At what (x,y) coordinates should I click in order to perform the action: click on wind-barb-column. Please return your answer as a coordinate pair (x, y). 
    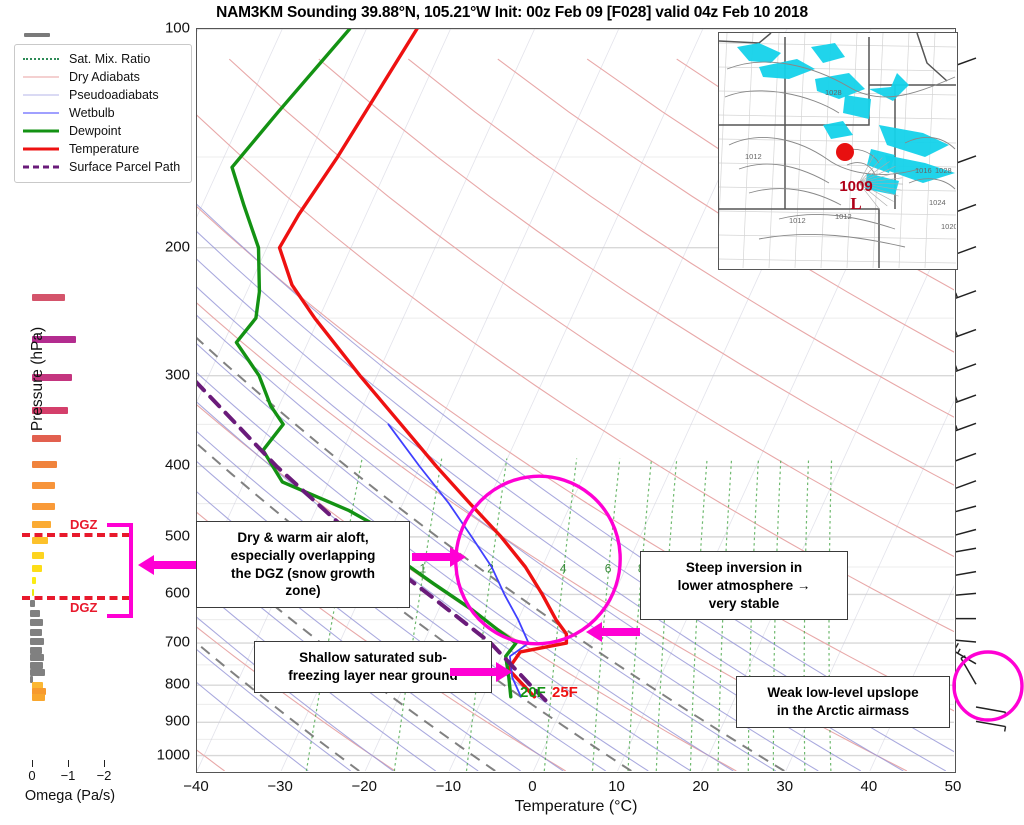
    Looking at the image, I should click on (984, 390).